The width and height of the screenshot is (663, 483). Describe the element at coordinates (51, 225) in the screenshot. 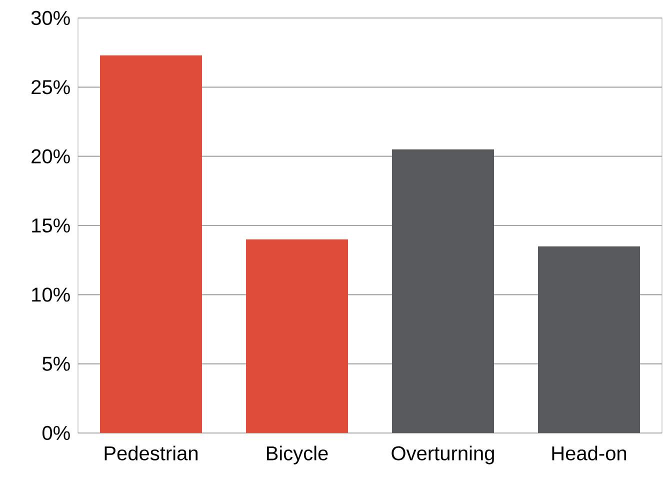

I see `y-tick-label: 15%` at that location.